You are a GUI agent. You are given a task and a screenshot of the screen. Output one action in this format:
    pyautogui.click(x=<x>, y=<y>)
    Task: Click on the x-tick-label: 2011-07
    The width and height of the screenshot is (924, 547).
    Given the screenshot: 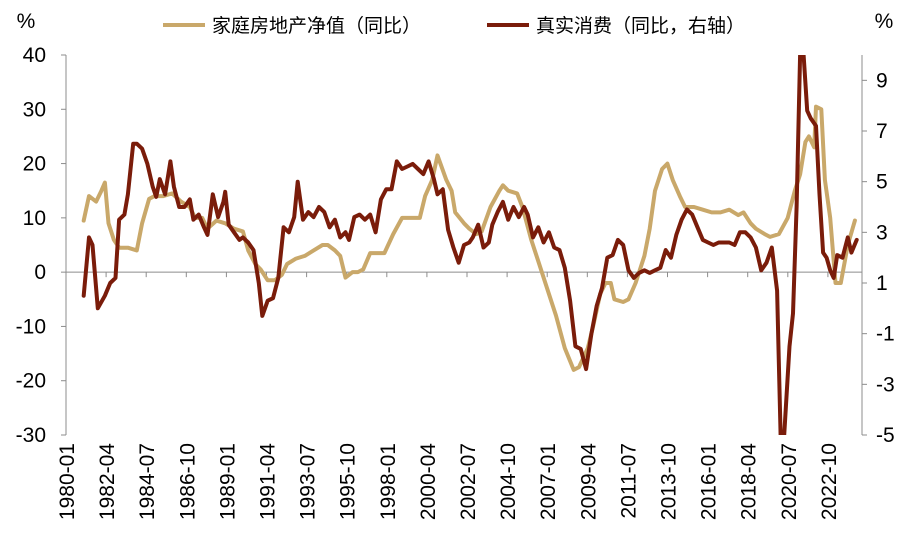 What is the action you would take?
    pyautogui.click(x=628, y=481)
    